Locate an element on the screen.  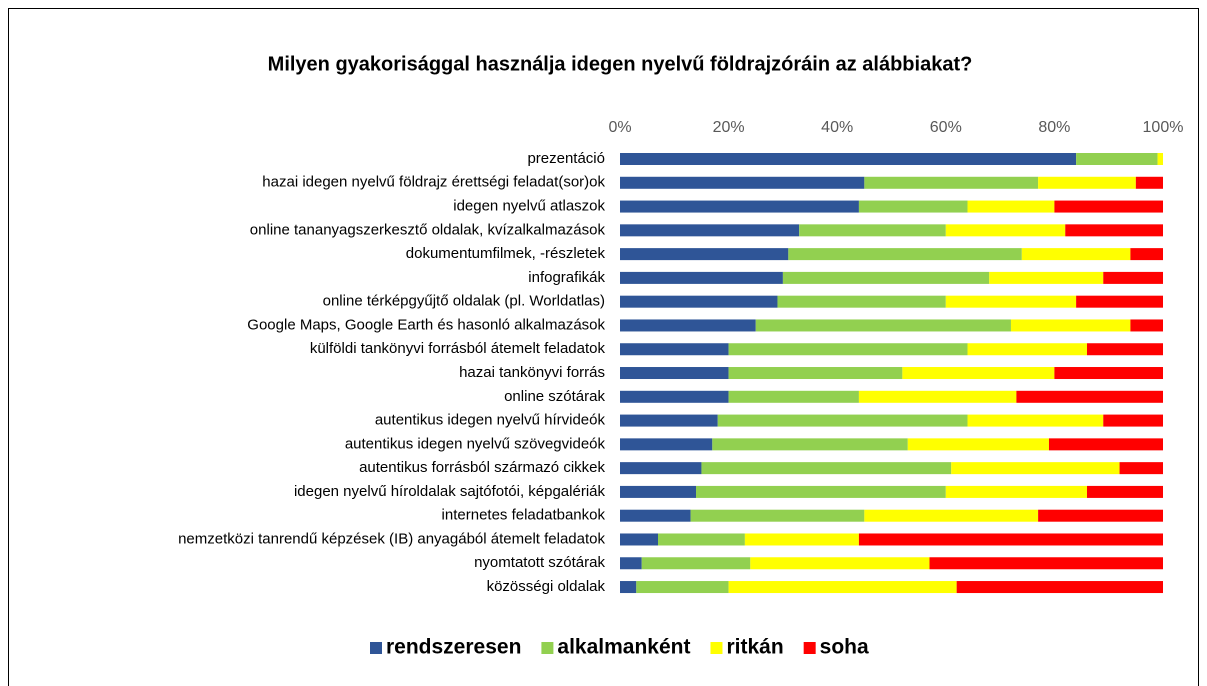
category-label: autentikus idegen nyelvű szövegvideók is located at coordinates (475, 443).